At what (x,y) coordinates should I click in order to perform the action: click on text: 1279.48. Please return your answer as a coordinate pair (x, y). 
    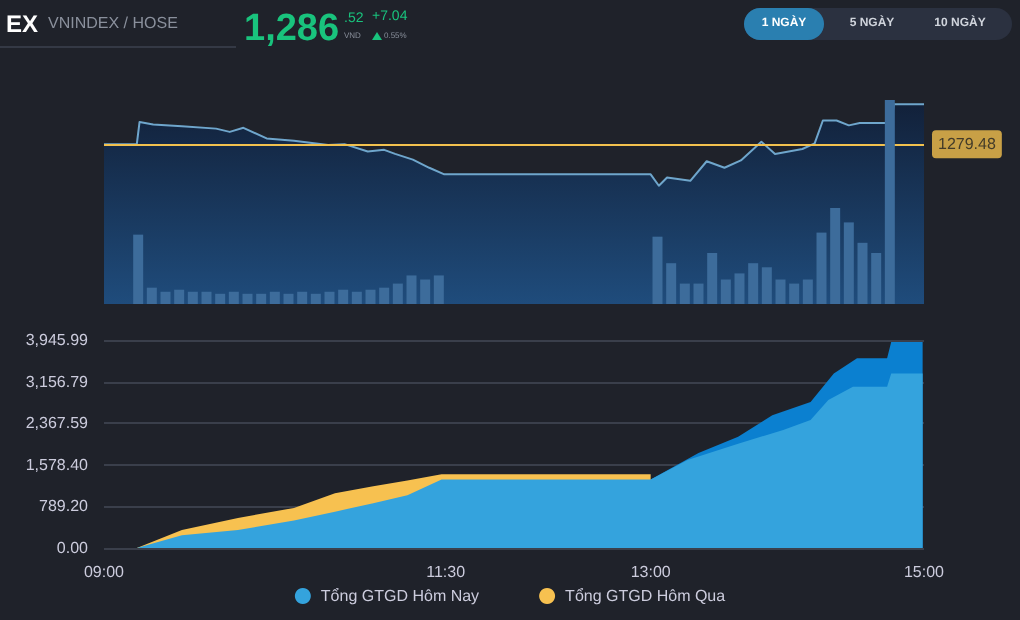
    Looking at the image, I should click on (967, 144).